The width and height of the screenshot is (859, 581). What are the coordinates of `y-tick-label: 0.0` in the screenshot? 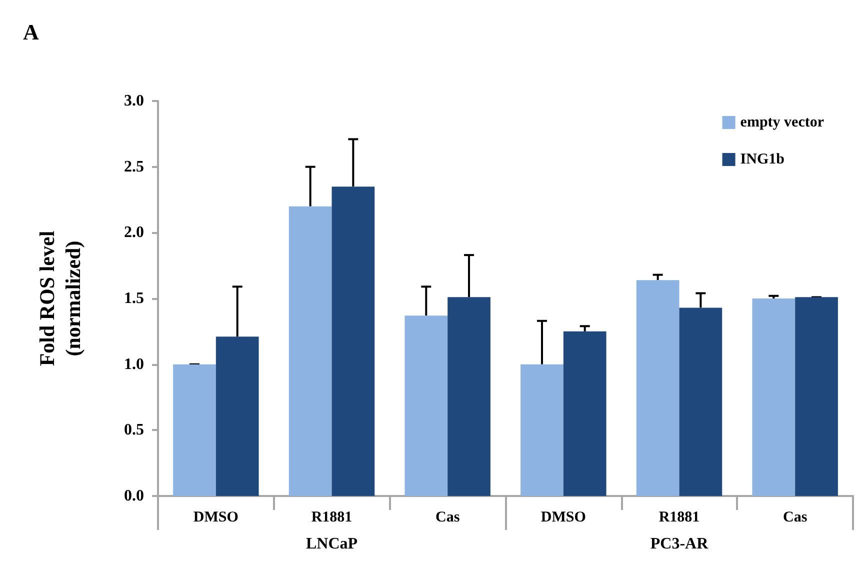 It's located at (134, 496).